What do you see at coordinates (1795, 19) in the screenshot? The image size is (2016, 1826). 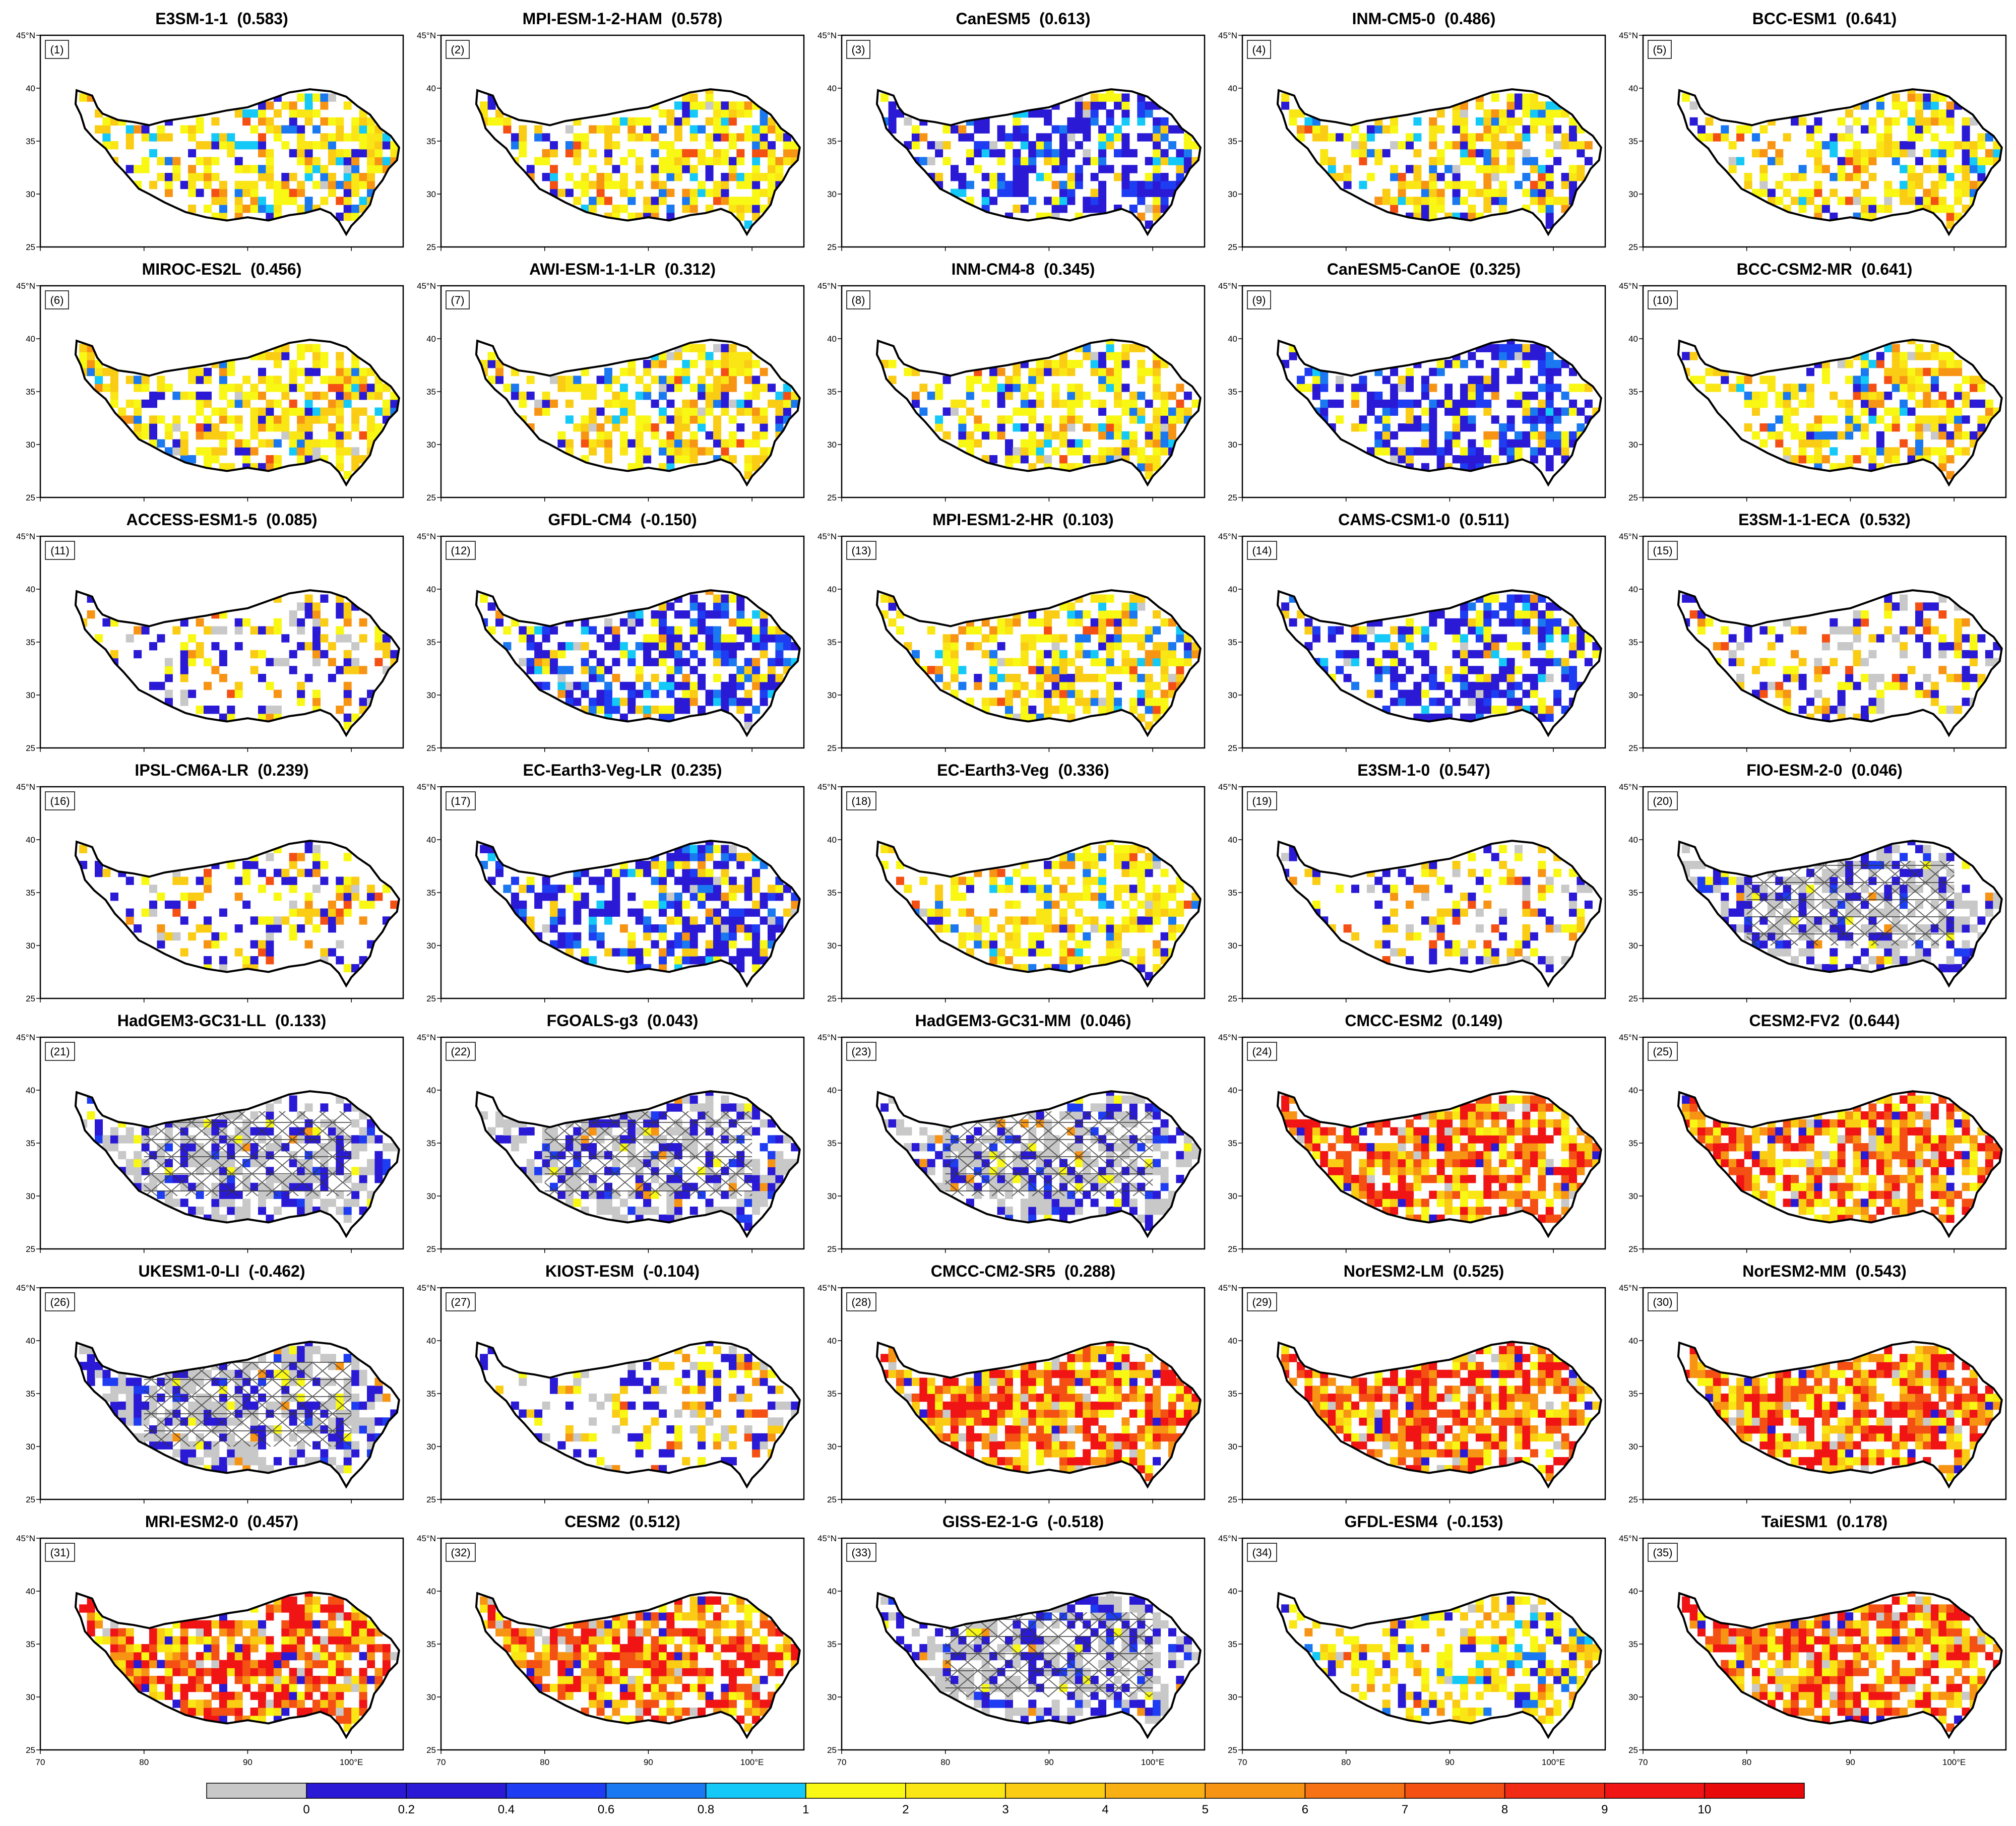 I see `panel-model-name: BCC-ESM1` at bounding box center [1795, 19].